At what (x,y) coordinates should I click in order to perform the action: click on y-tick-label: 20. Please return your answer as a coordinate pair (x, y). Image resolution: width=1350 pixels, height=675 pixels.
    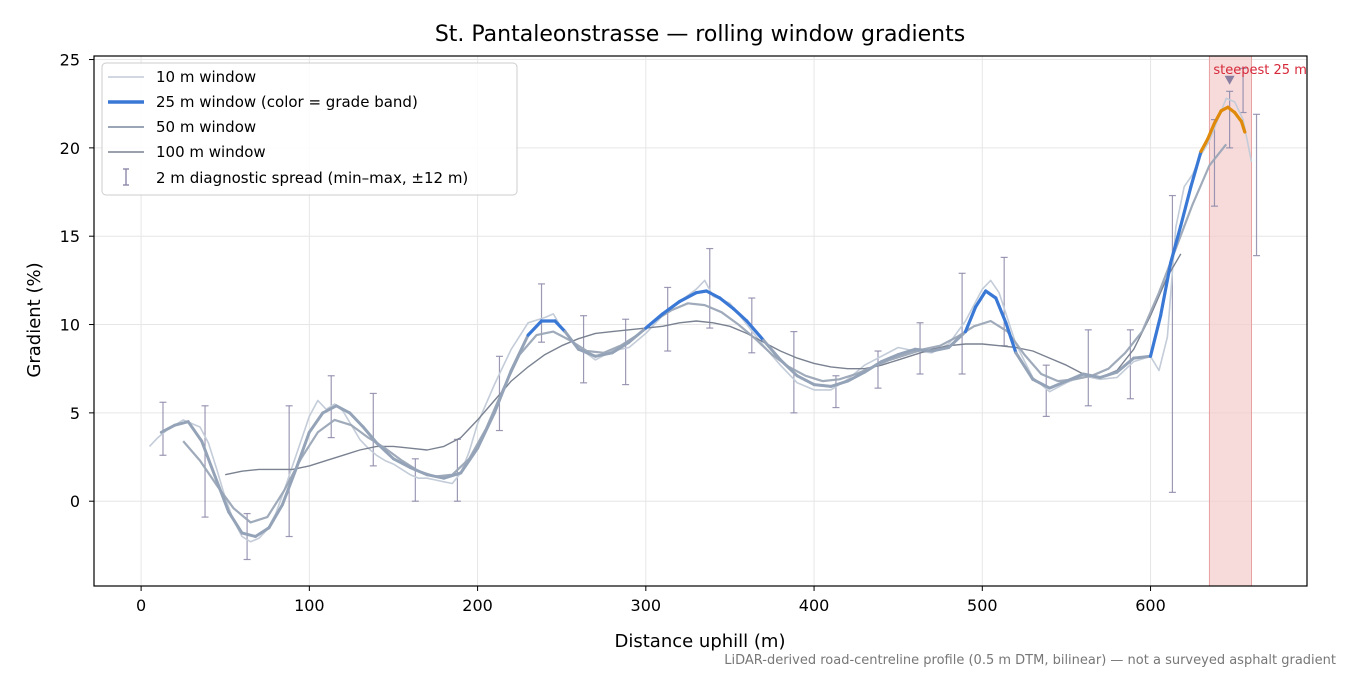
    Looking at the image, I should click on (70, 148).